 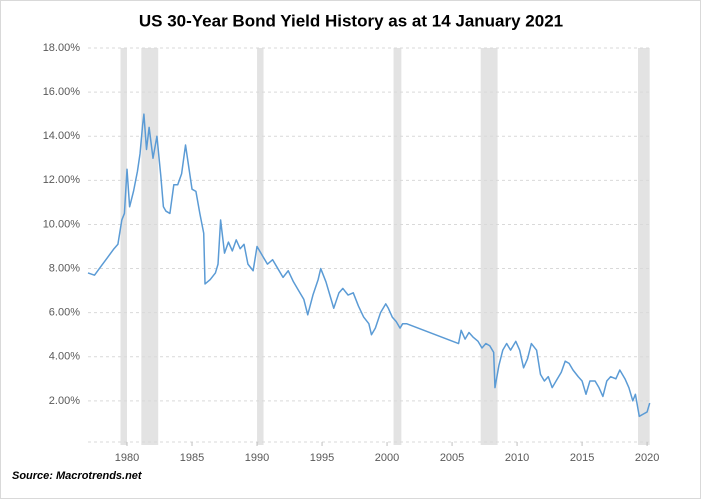 I want to click on x-tick-label: 2020, so click(x=647, y=458).